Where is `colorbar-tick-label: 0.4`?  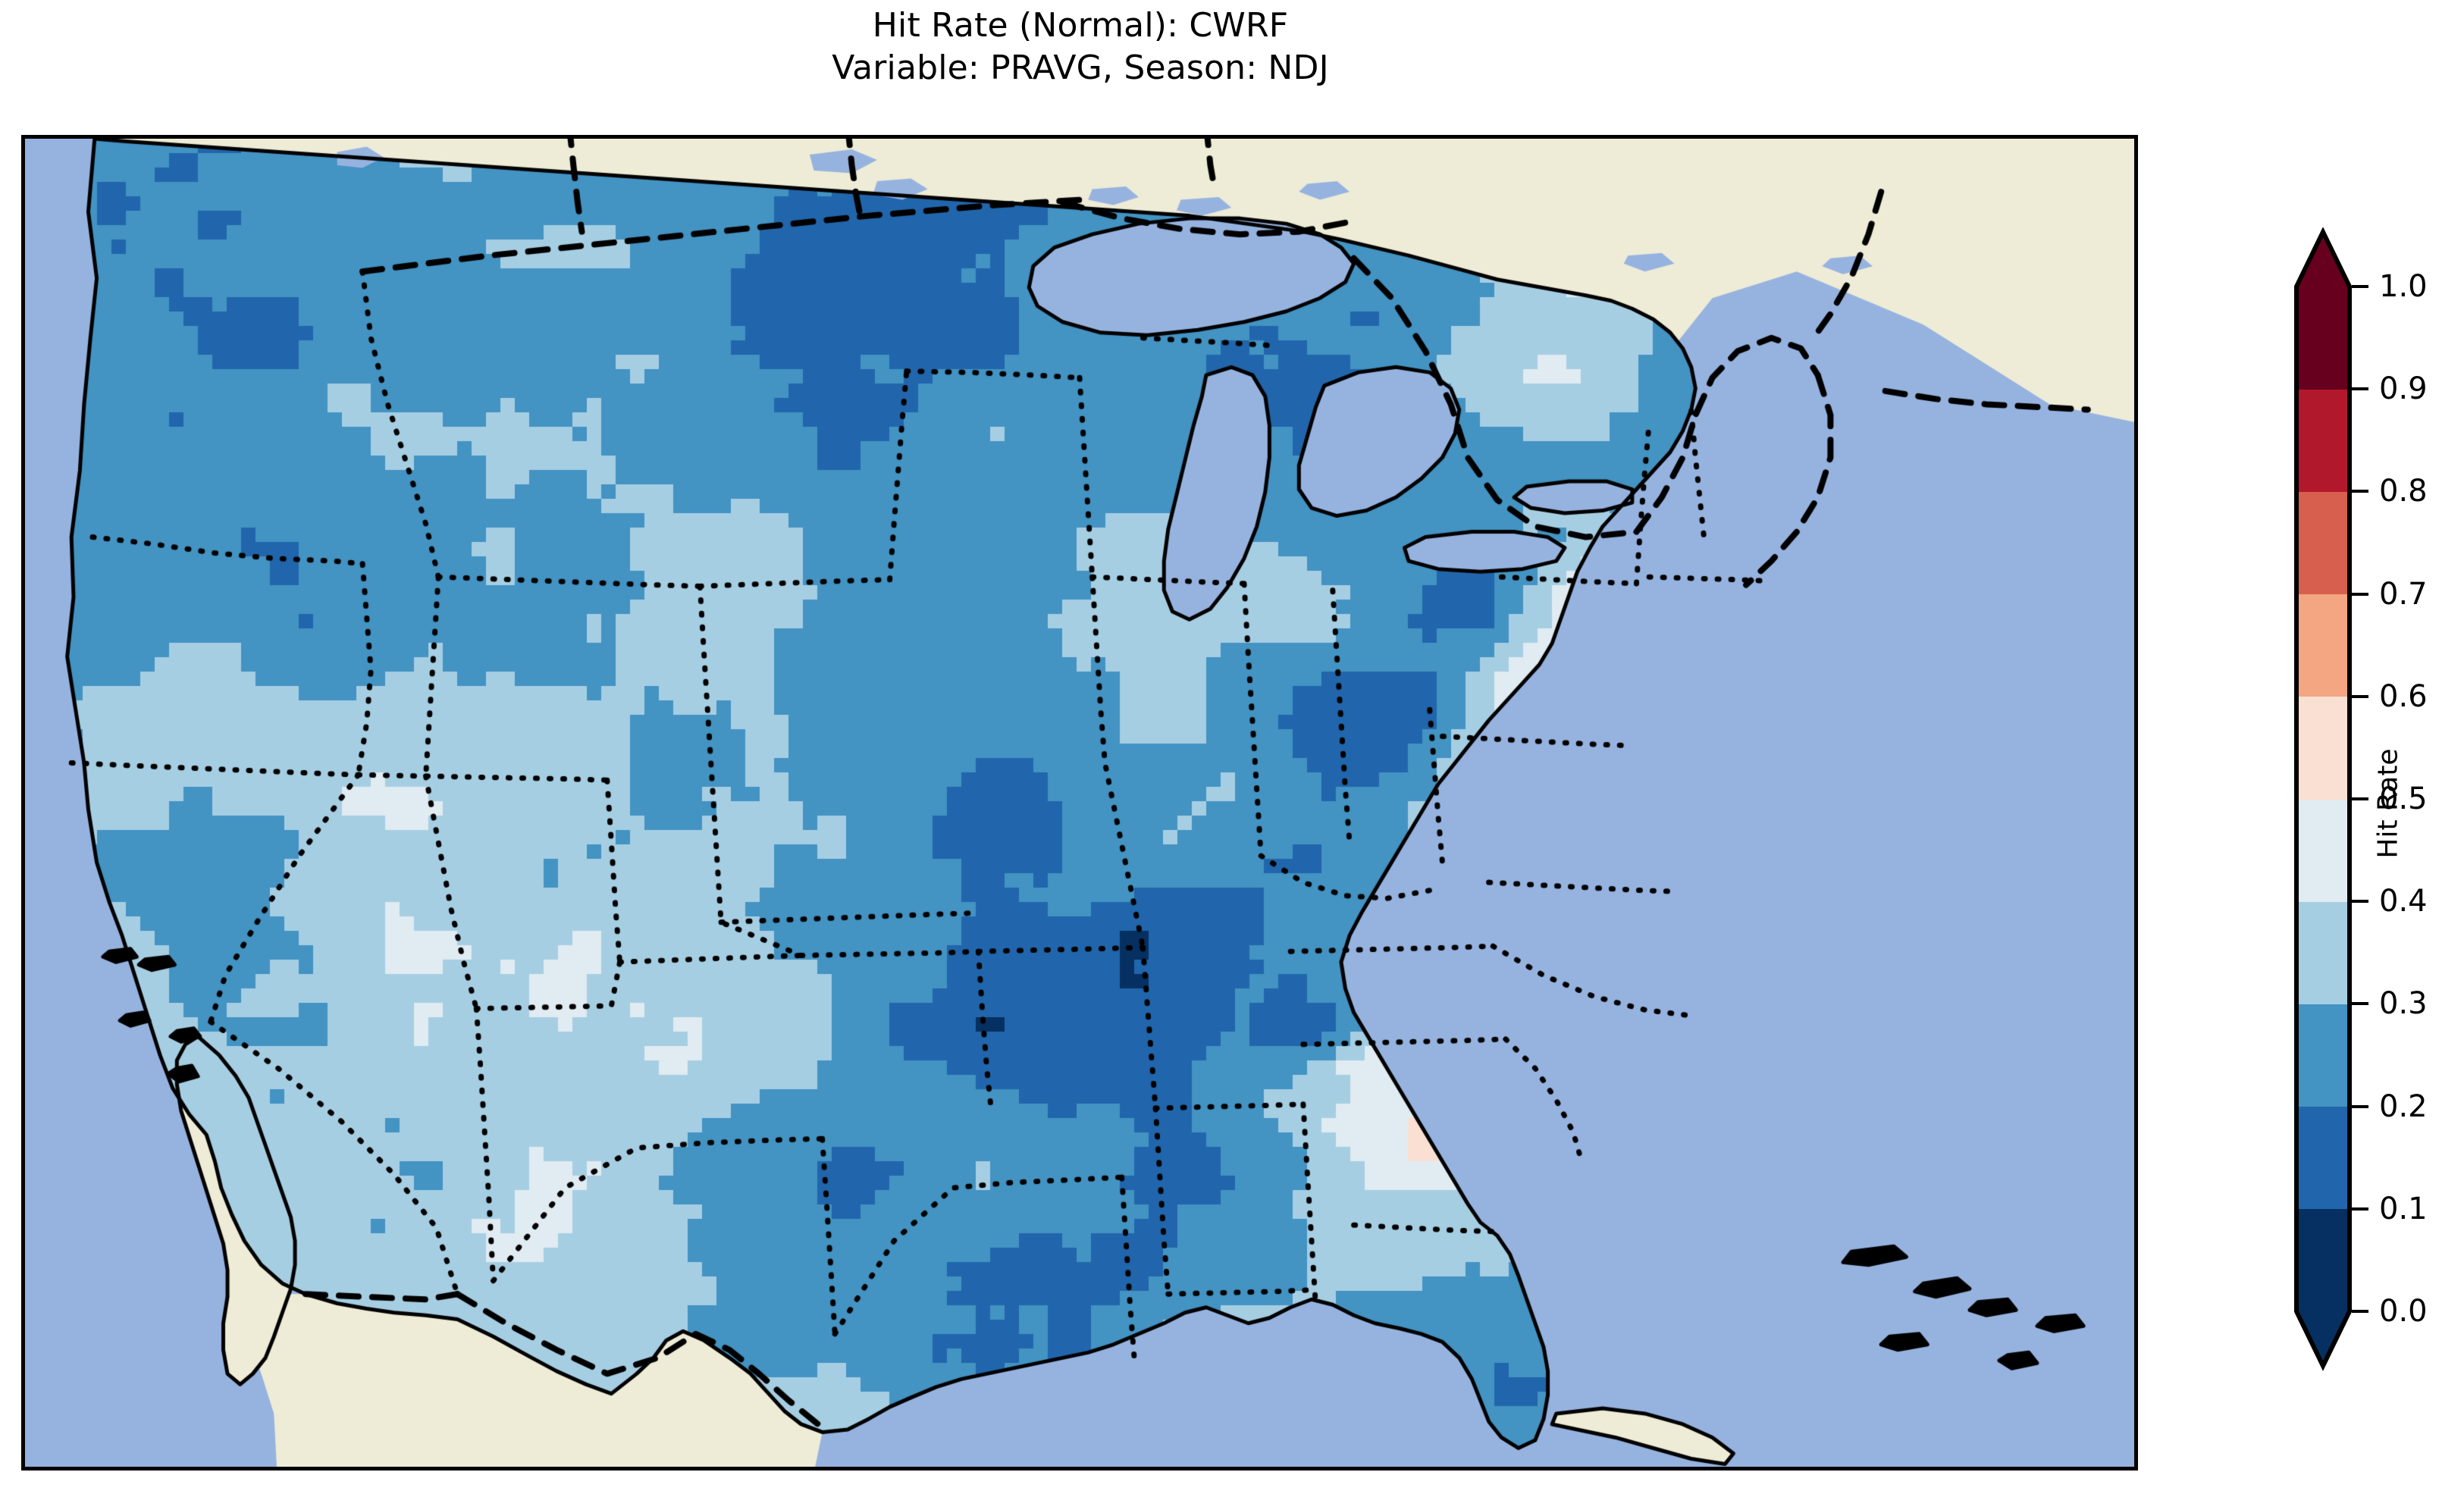
colorbar-tick-label: 0.4 is located at coordinates (2404, 901).